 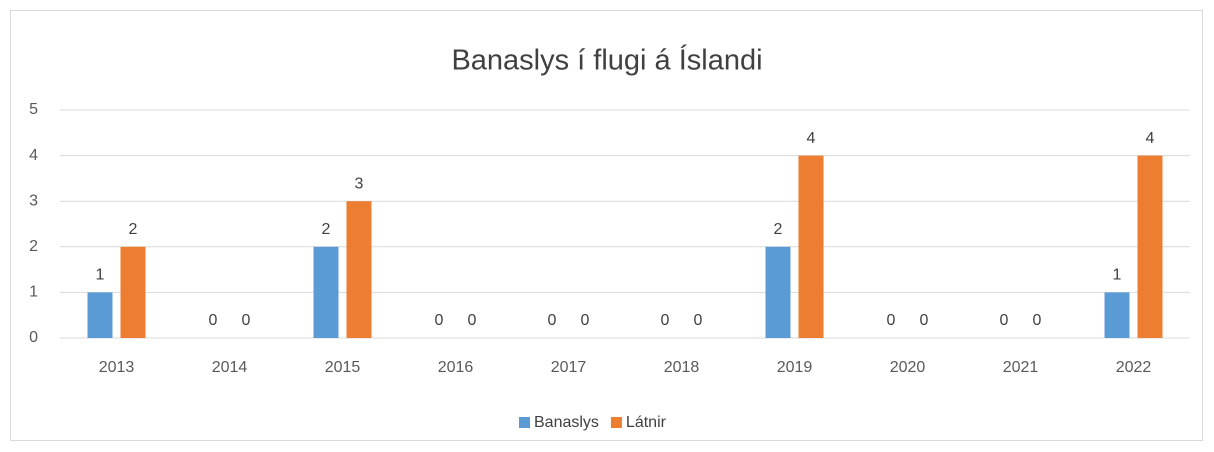 I want to click on y-tick-label: 5, so click(x=33, y=109).